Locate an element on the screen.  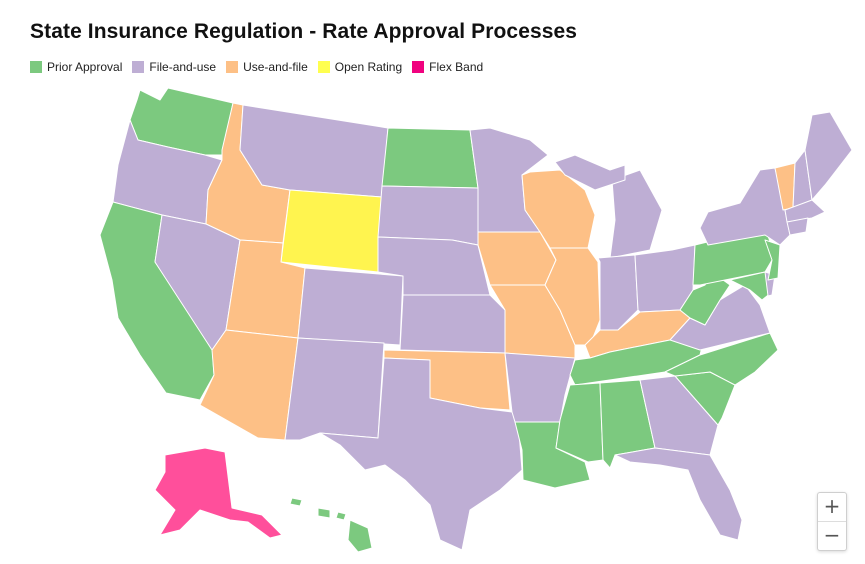
legend-item-prior-approval: Prior Approval is located at coordinates (76, 67).